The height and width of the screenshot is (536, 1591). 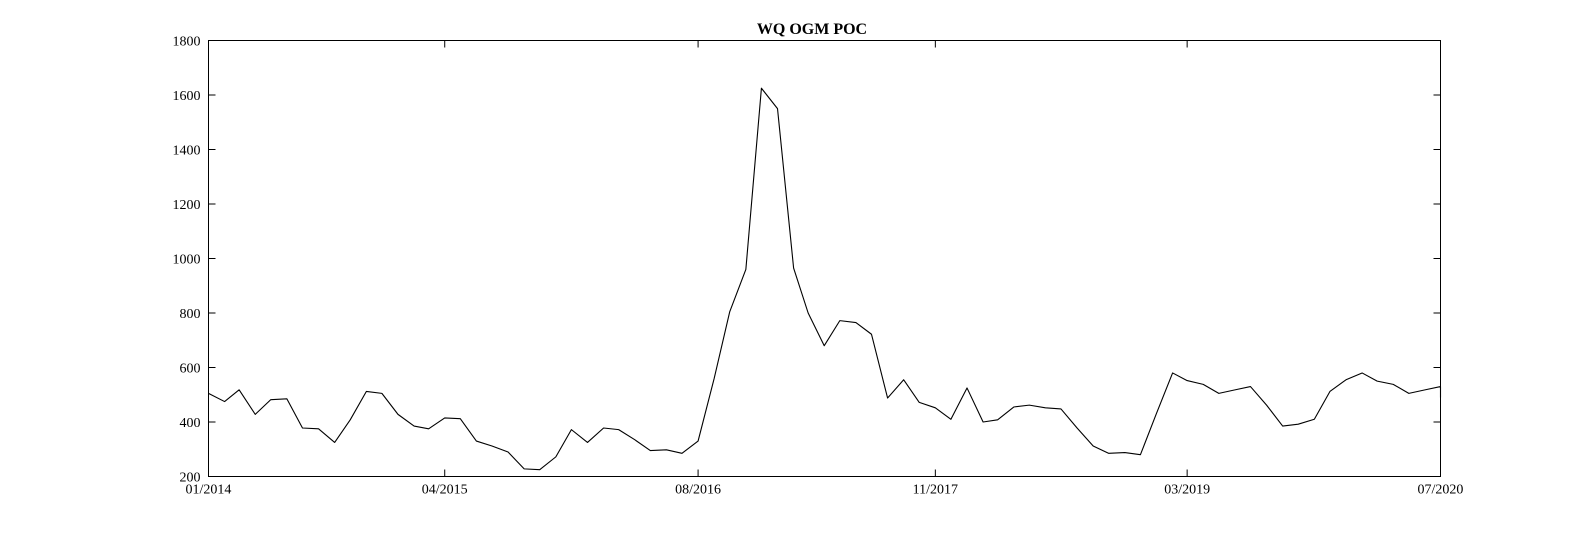 I want to click on y-tick-label: 1200, so click(x=187, y=205).